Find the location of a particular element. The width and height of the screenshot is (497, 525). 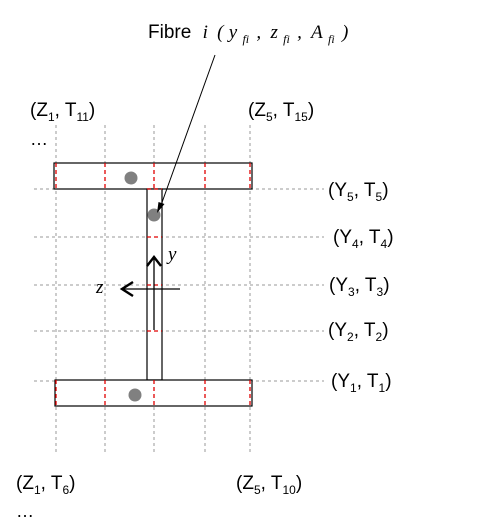

fibre-title-index: i is located at coordinates (205, 32).